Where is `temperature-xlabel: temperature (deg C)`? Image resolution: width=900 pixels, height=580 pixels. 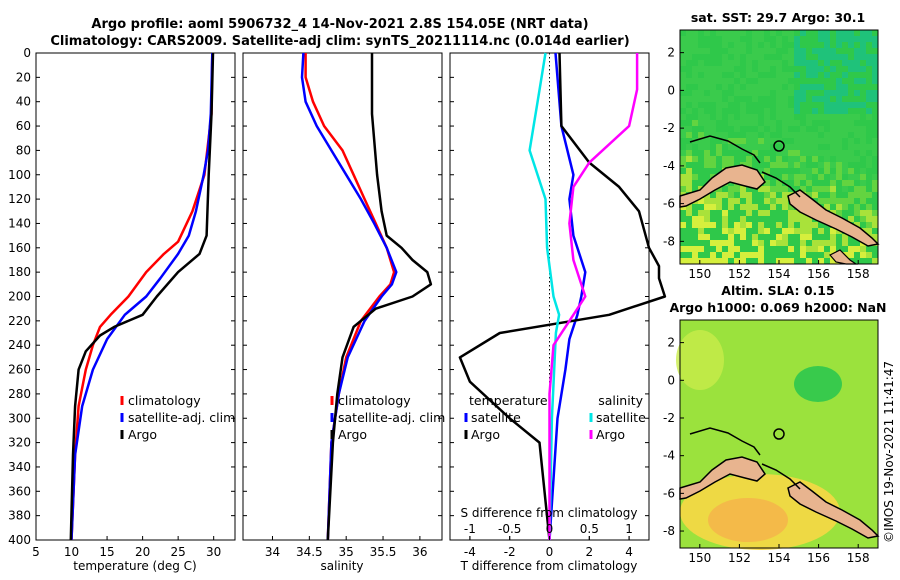
temperature-xlabel: temperature (deg C) is located at coordinates (134, 566).